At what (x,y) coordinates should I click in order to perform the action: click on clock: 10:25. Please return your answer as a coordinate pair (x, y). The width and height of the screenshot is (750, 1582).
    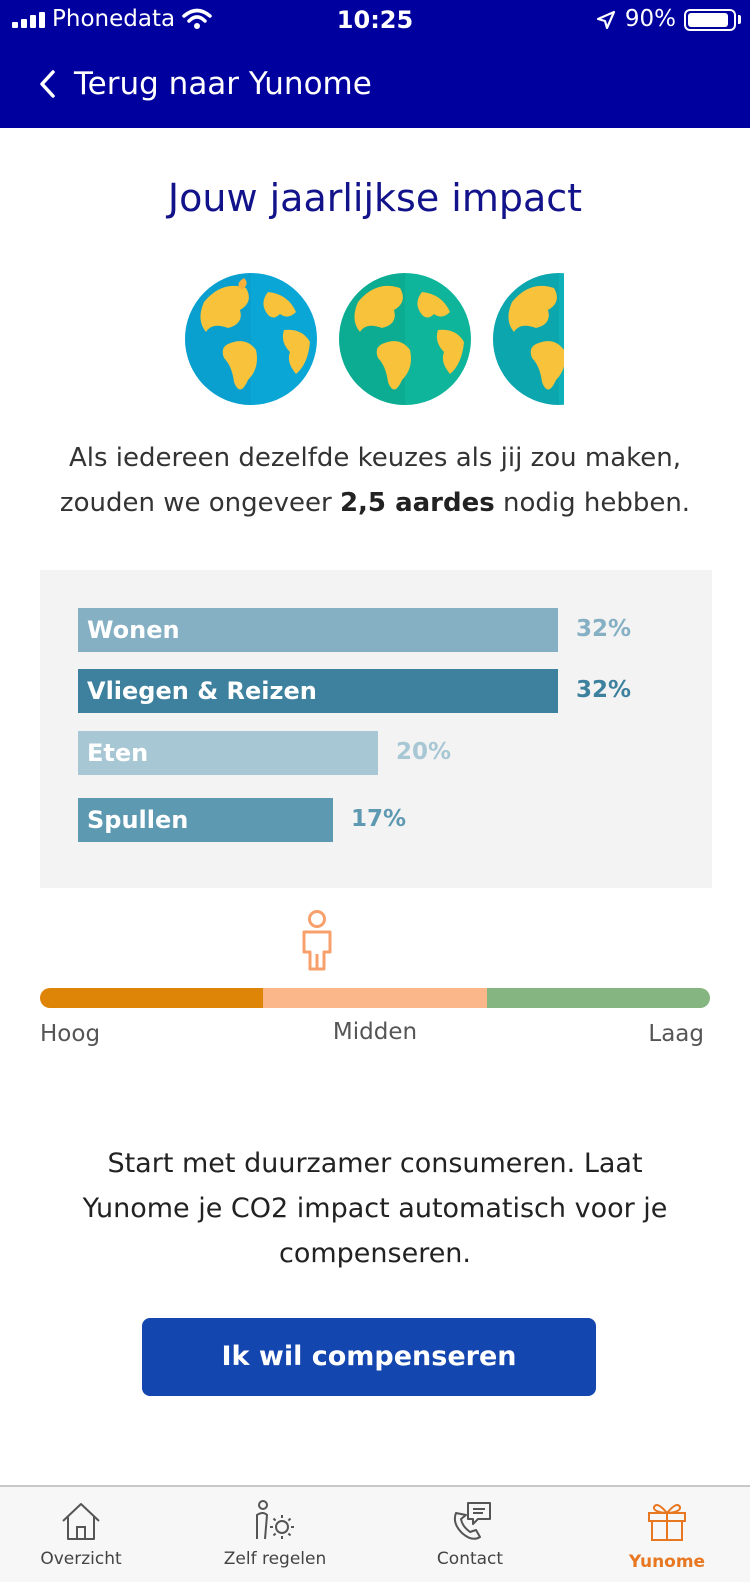
    Looking at the image, I should click on (375, 20).